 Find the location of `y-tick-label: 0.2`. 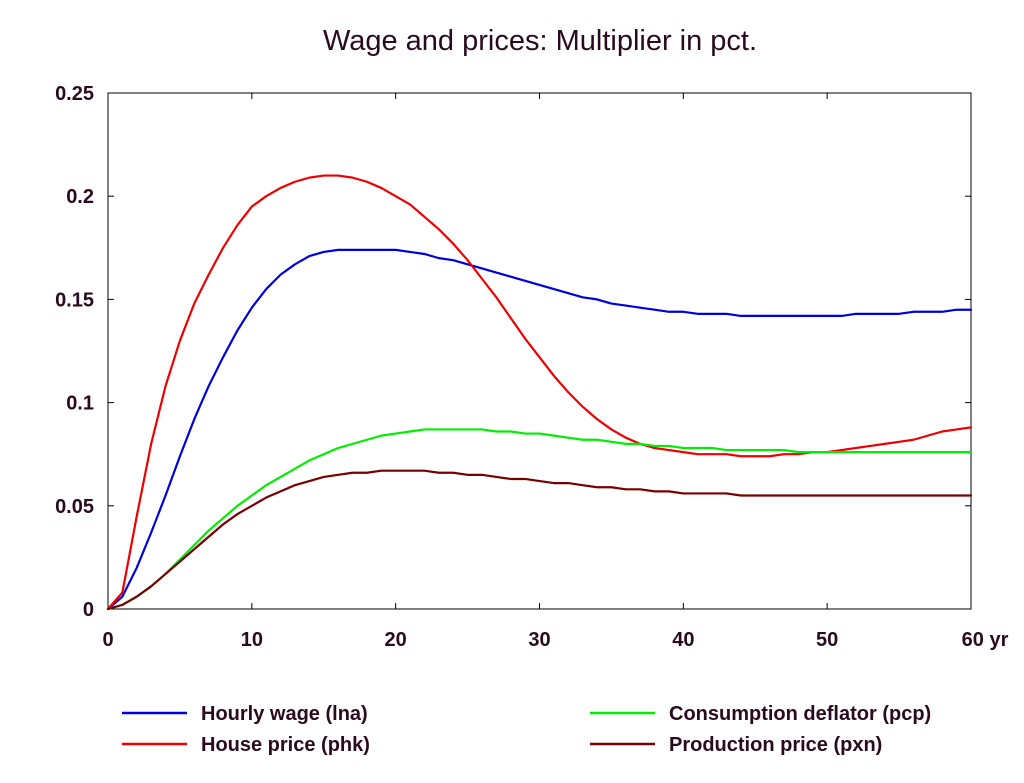

y-tick-label: 0.2 is located at coordinates (80, 197).